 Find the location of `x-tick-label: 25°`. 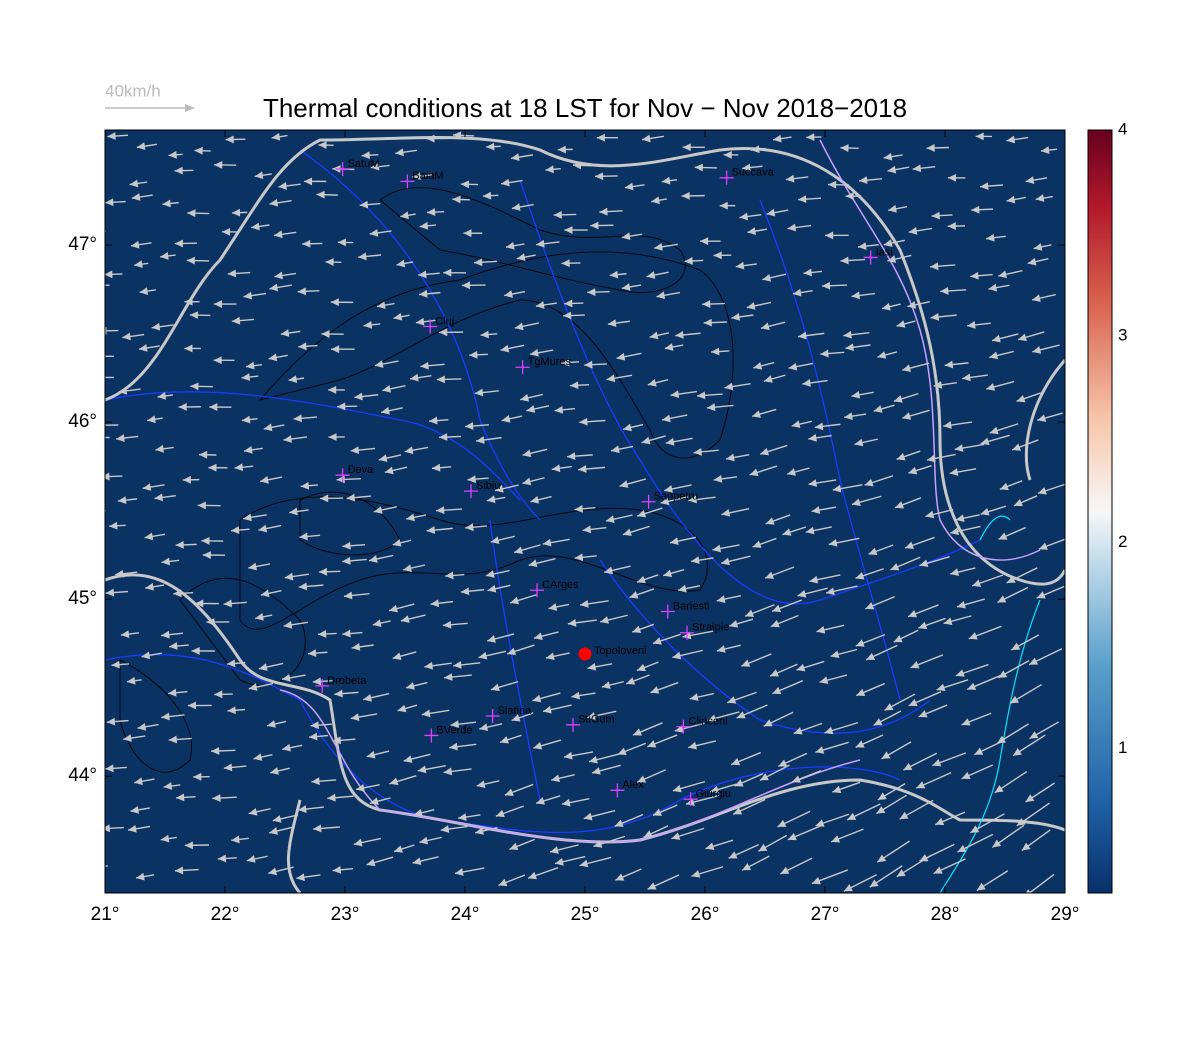

x-tick-label: 25° is located at coordinates (585, 914).